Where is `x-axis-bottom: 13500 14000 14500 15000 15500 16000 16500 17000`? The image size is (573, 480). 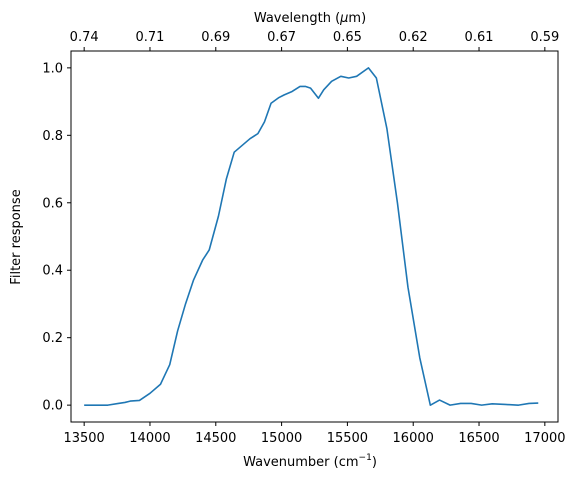
x-axis-bottom: 13500 14000 14500 15000 15500 16000 16500 17000 is located at coordinates (314, 434).